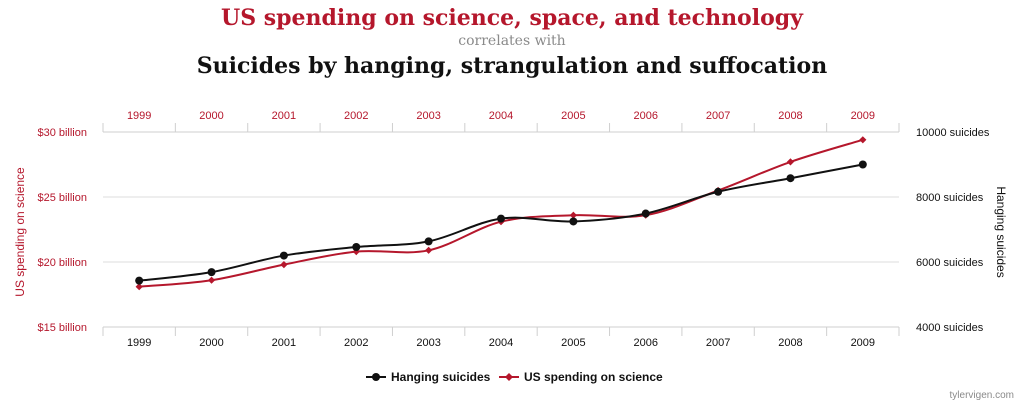  I want to click on x-top-tick-label: 2006, so click(645, 116).